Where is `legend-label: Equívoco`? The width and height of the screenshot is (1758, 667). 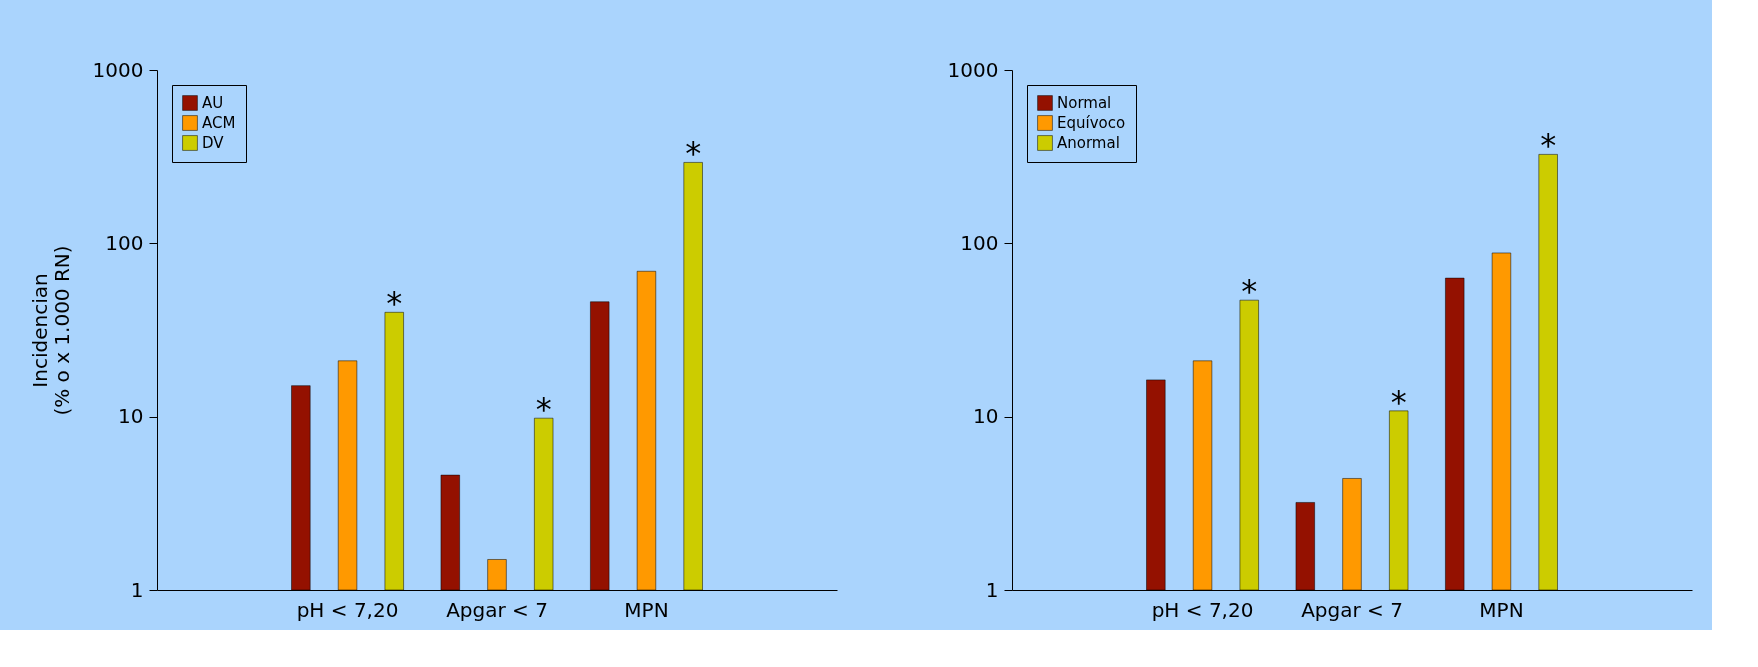 legend-label: Equívoco is located at coordinates (1091, 123).